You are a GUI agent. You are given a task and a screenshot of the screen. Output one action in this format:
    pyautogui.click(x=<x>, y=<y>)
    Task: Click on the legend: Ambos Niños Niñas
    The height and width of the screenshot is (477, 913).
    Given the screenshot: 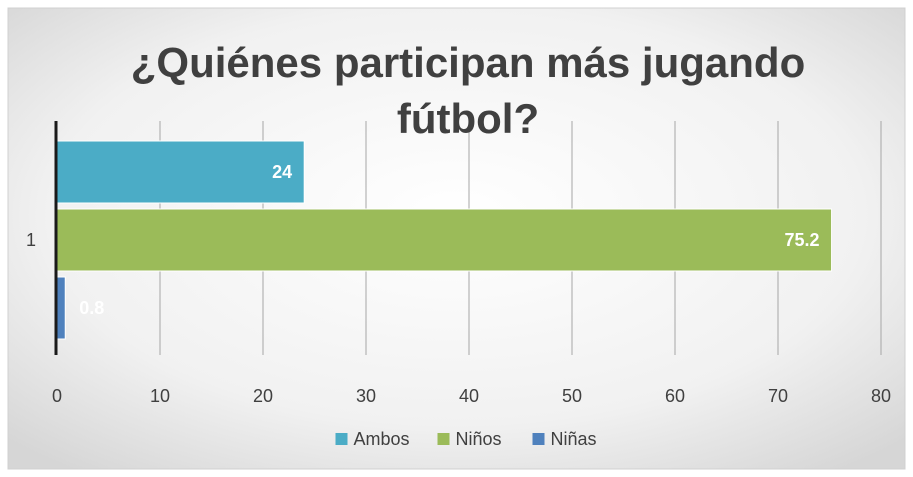 What is the action you would take?
    pyautogui.click(x=466, y=439)
    